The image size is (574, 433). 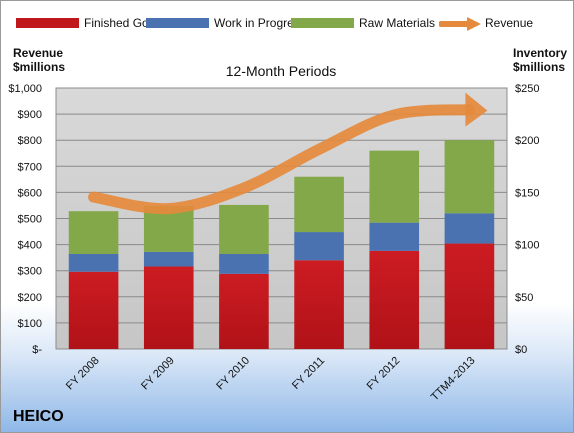 What do you see at coordinates (476, 109) in the screenshot?
I see `revenue-arrowhead` at bounding box center [476, 109].